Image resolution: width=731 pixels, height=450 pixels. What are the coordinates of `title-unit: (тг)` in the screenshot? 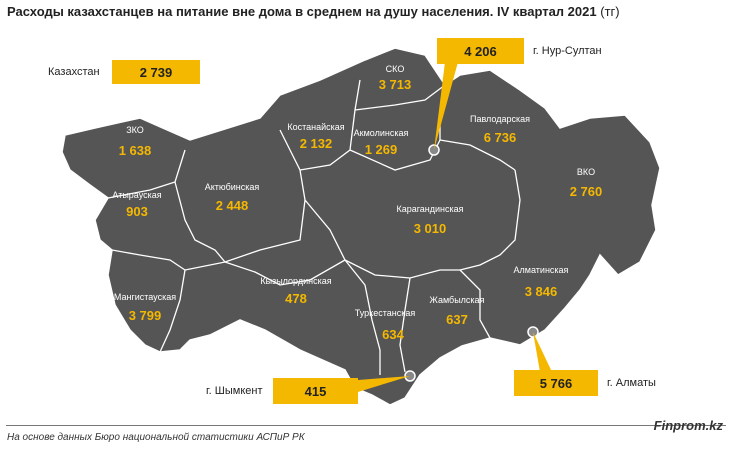 It's located at (610, 11).